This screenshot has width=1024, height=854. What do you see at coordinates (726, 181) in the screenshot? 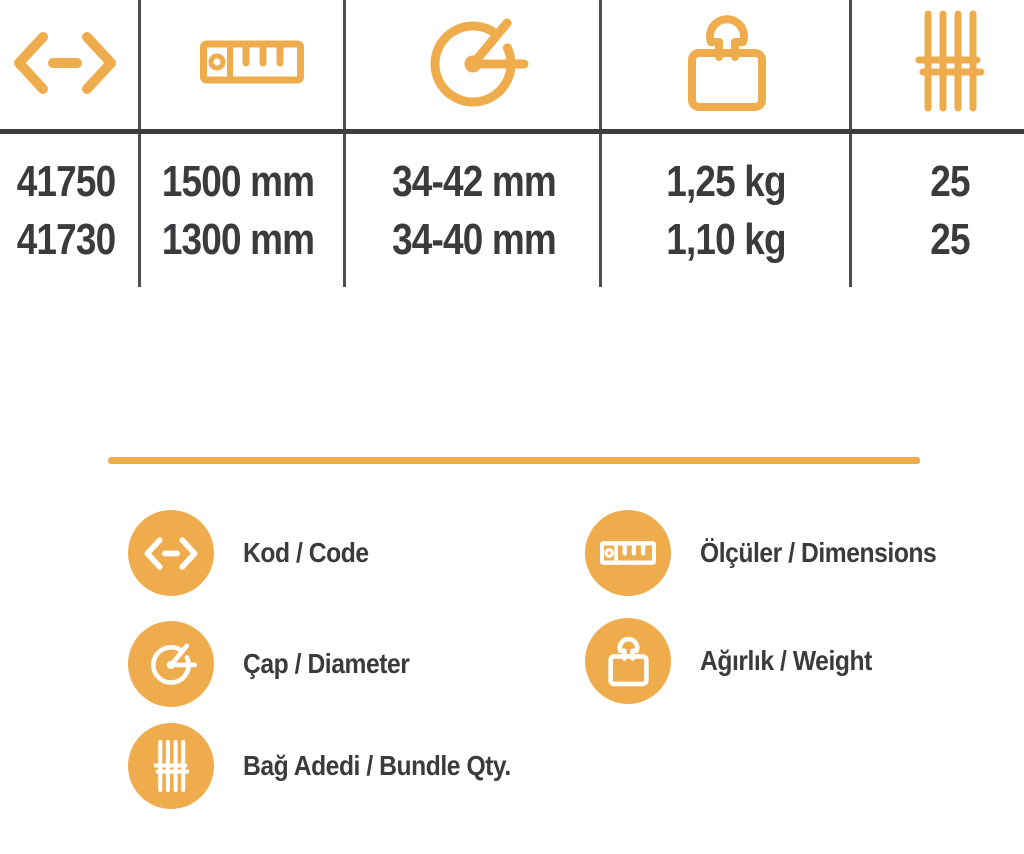
I see `table-cell-weight: 1,25 kg` at bounding box center [726, 181].